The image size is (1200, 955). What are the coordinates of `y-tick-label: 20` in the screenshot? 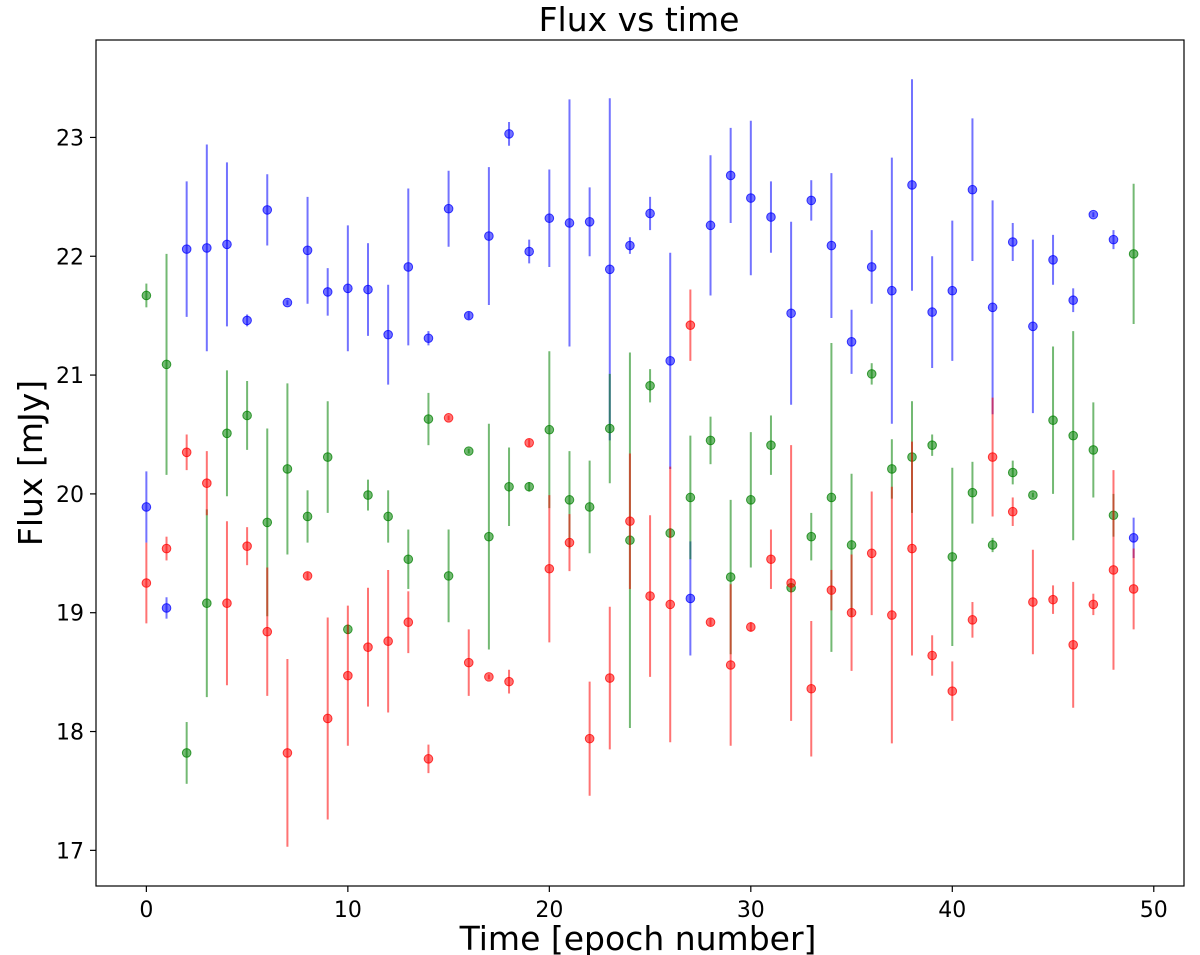 It's located at (70, 495).